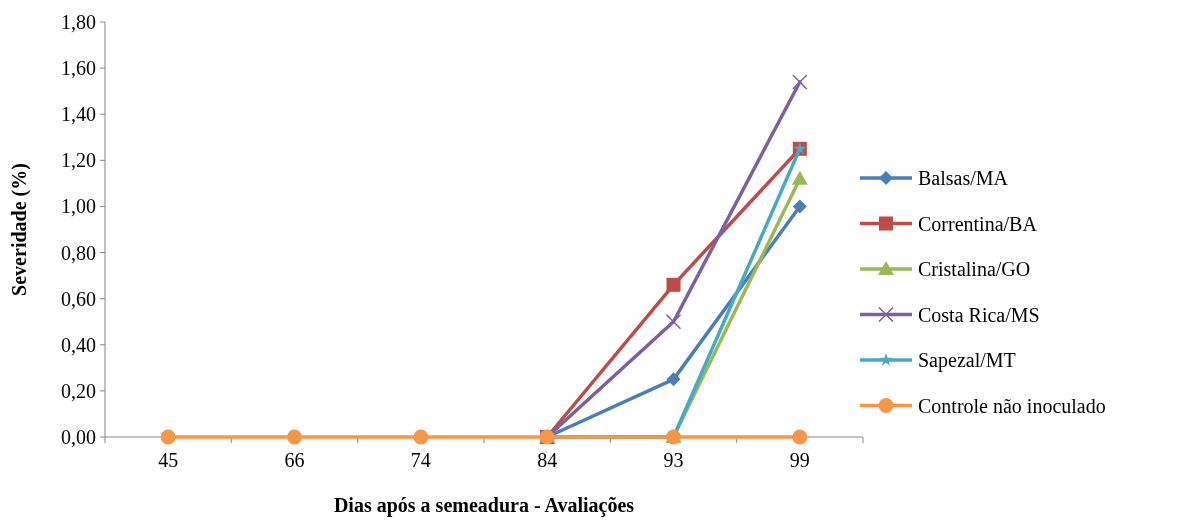 The height and width of the screenshot is (527, 1179). What do you see at coordinates (78, 206) in the screenshot?
I see `y-tick-label: 1,00` at bounding box center [78, 206].